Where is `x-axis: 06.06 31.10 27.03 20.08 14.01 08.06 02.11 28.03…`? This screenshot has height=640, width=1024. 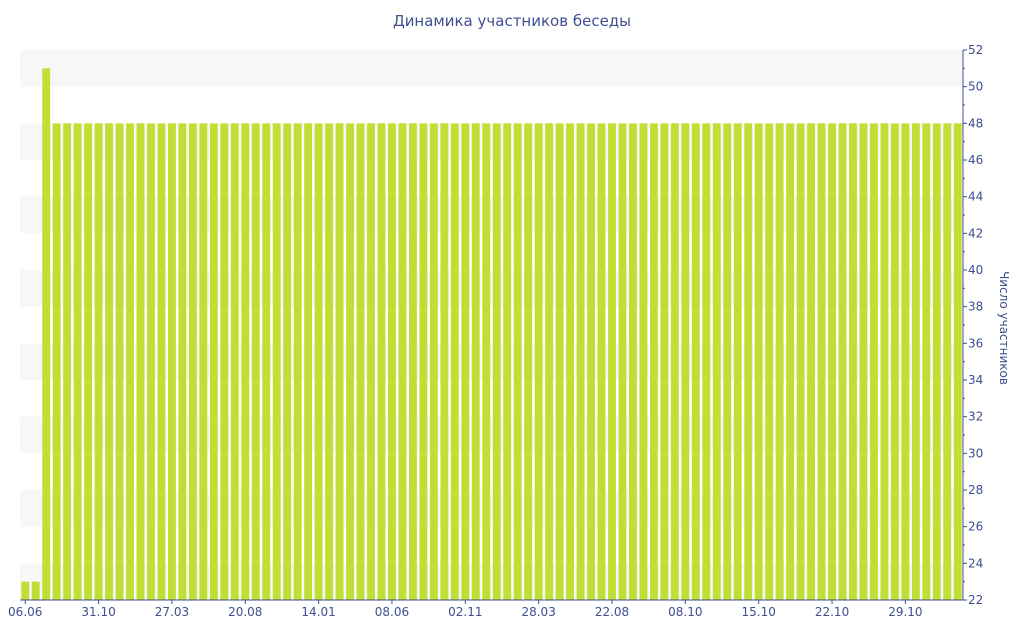
x-axis: 06.06 31.10 27.03 20.08 14.01 08.06 02.11 28.03… is located at coordinates (485, 609).